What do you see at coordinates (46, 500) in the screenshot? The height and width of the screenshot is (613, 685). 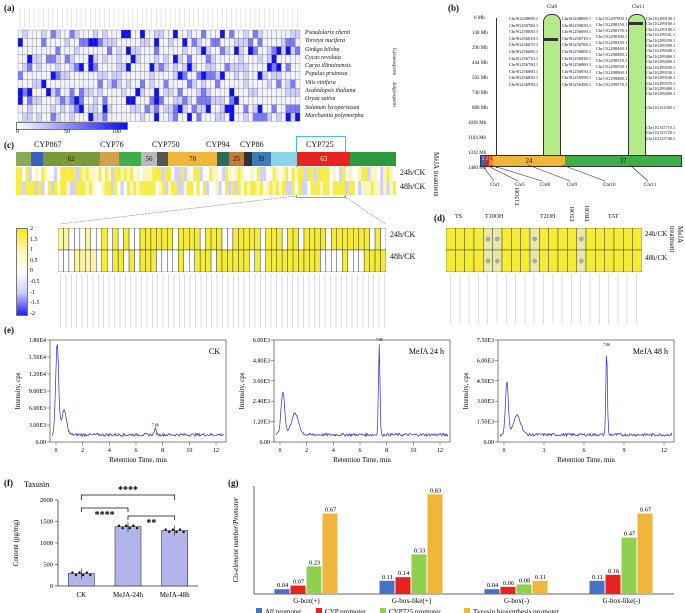 I see `y-tick-label: 2000` at bounding box center [46, 500].